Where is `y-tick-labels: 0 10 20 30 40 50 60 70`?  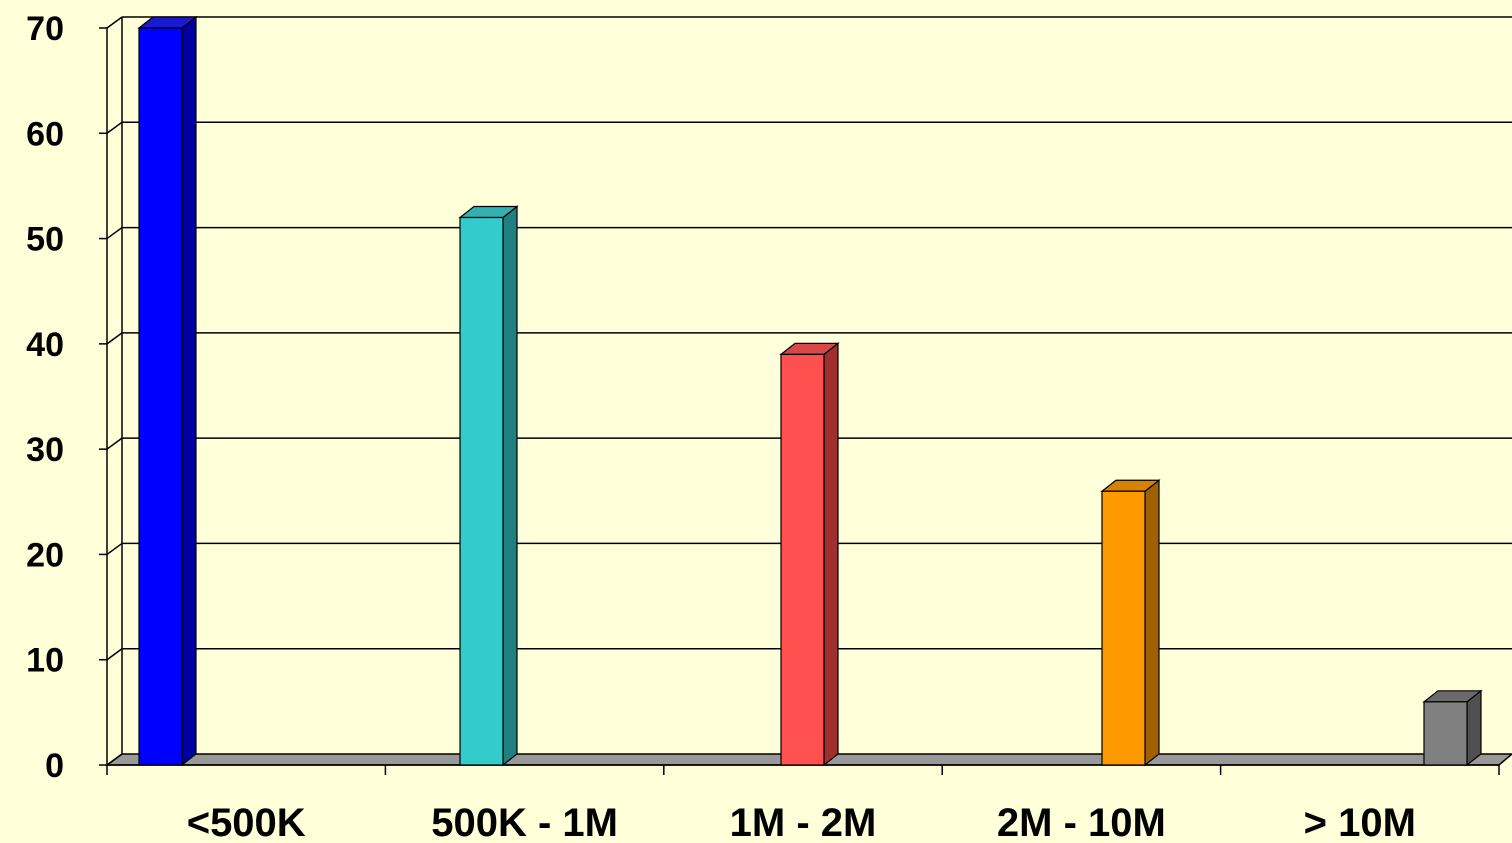 y-tick-labels: 0 10 20 30 40 50 60 70 is located at coordinates (45, 397).